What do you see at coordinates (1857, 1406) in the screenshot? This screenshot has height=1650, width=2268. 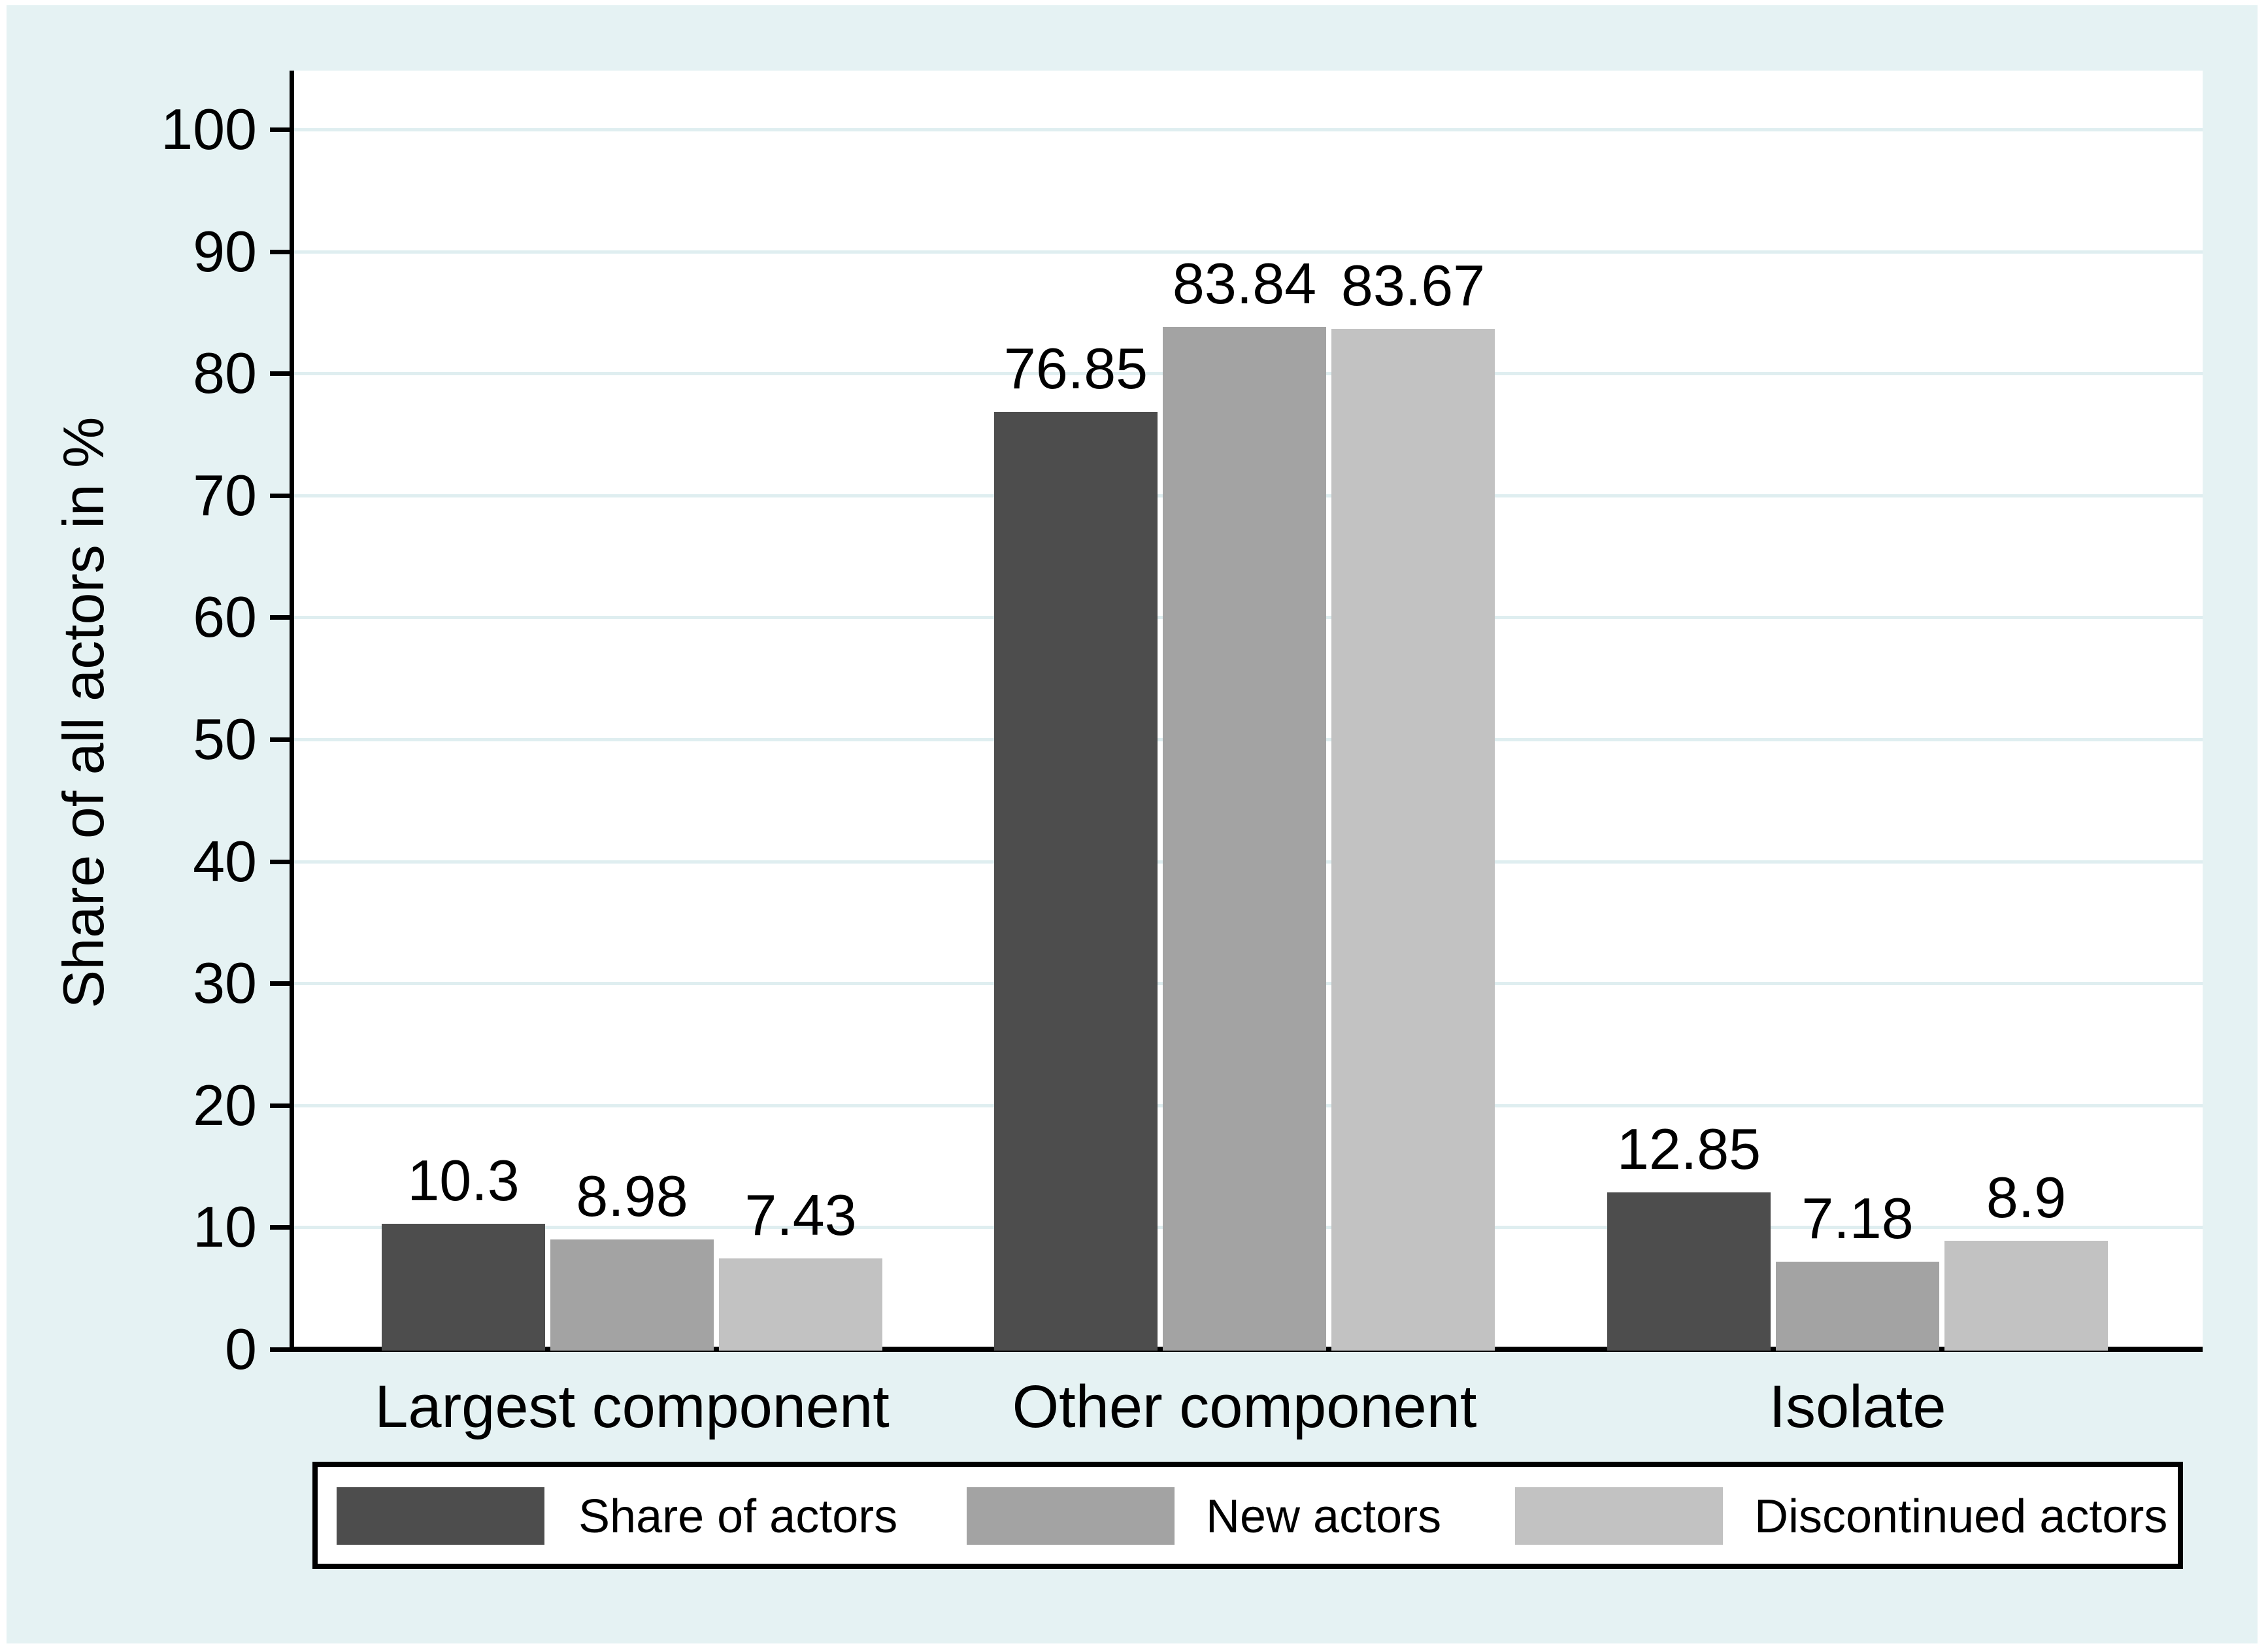 I see `category-label: Isolate` at bounding box center [1857, 1406].